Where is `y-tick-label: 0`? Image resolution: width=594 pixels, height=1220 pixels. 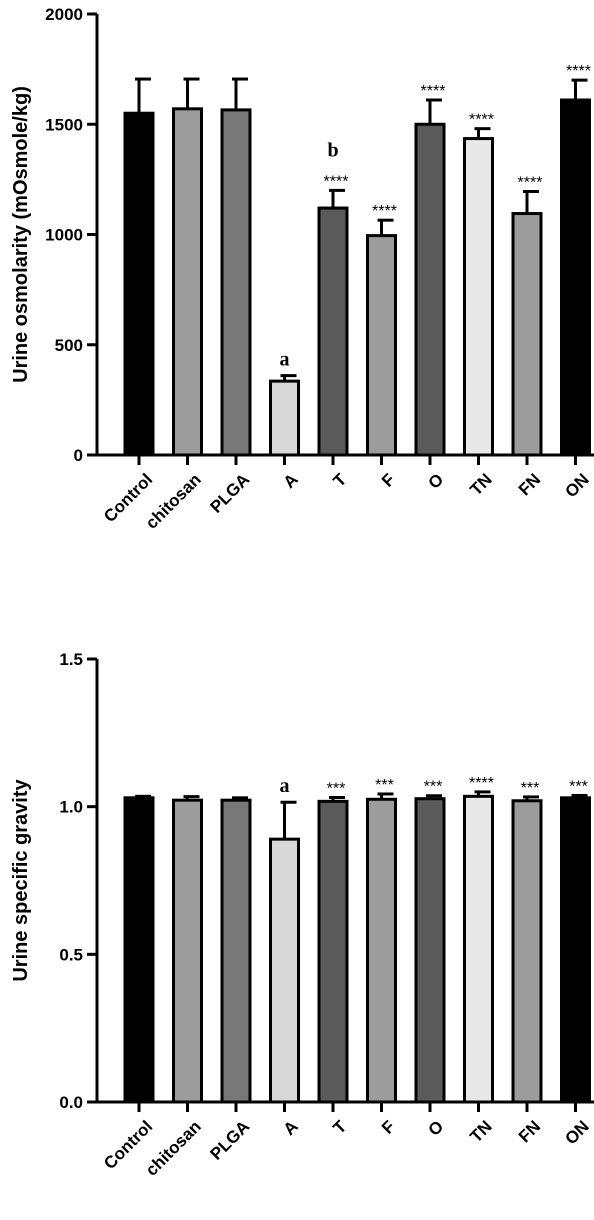
y-tick-label: 0 is located at coordinates (78, 455).